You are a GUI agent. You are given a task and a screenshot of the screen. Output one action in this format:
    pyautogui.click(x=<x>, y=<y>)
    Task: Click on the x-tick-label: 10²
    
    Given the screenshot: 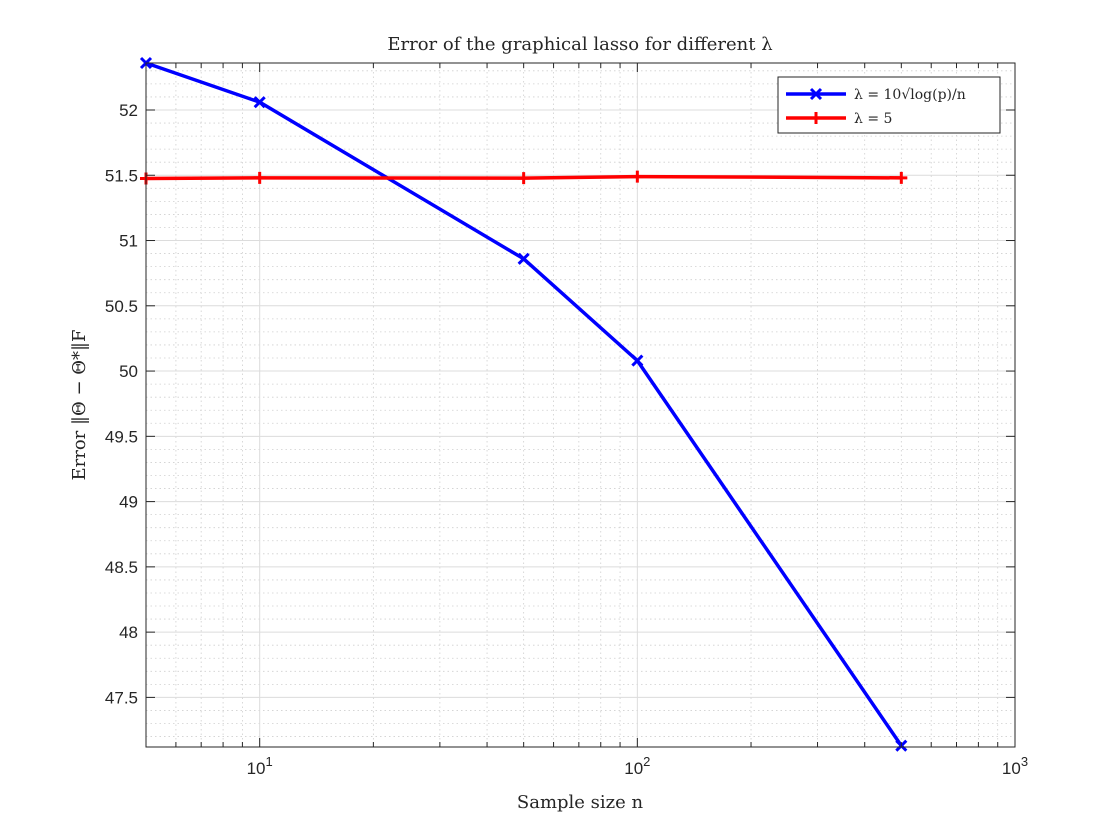 What is the action you would take?
    pyautogui.click(x=637, y=766)
    